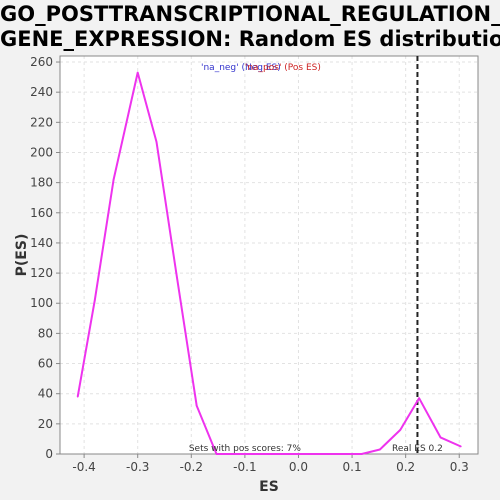 This screenshot has height=500, width=500. I want to click on y-tick-label: 180, so click(41, 183).